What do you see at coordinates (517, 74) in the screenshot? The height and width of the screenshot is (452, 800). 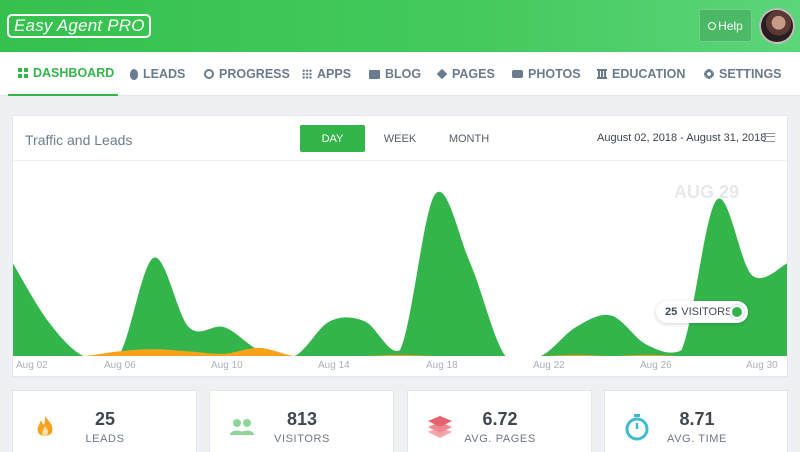 I see `camera-icon` at bounding box center [517, 74].